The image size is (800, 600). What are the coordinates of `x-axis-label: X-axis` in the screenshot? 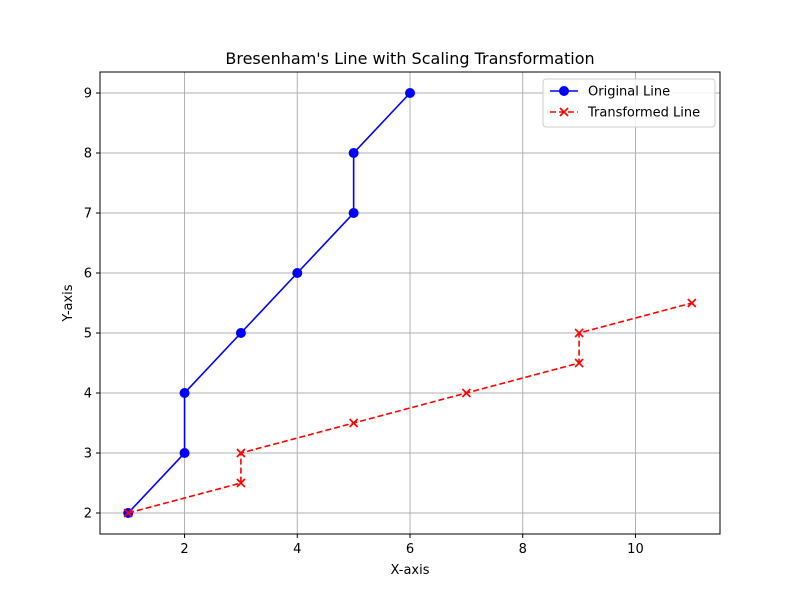 It's located at (410, 570).